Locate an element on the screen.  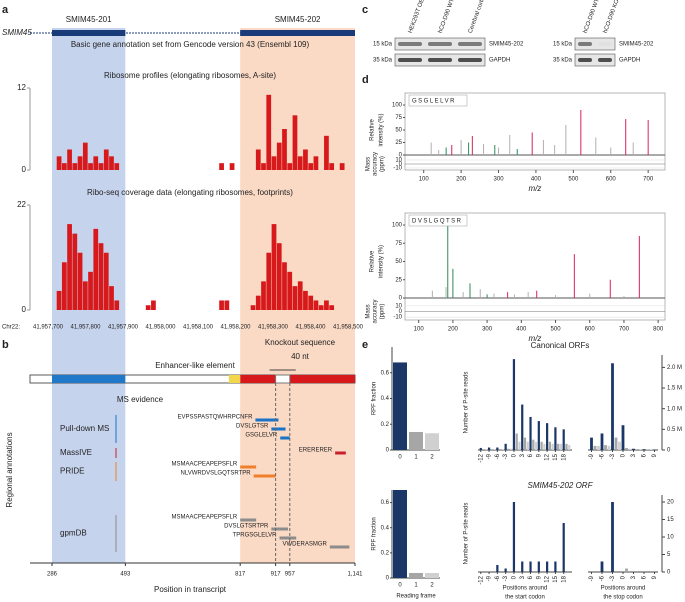
axis-title: the start codon is located at coordinates (525, 598).